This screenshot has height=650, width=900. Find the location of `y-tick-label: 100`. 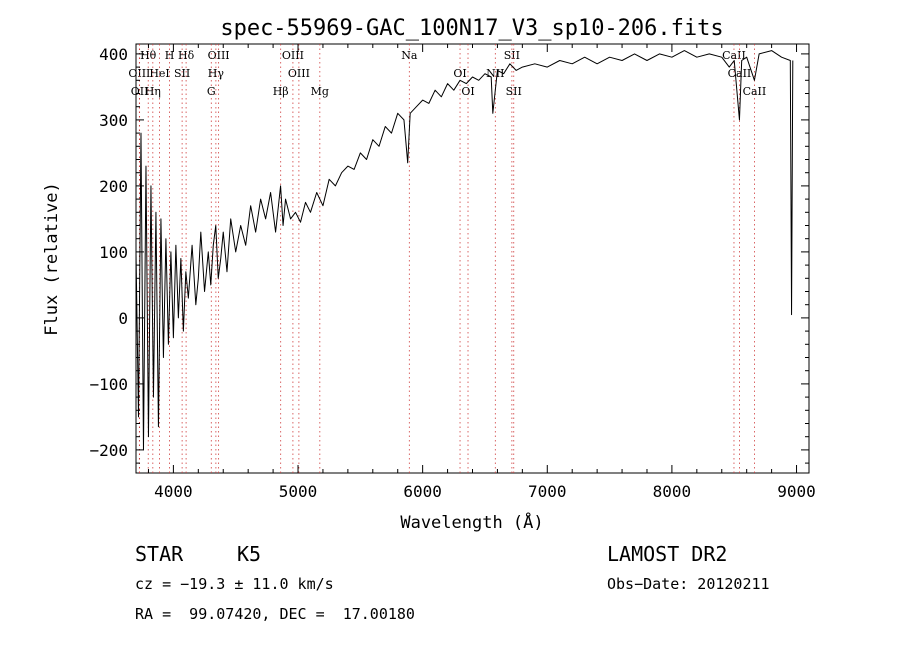

y-tick-label: 100 is located at coordinates (113, 252).